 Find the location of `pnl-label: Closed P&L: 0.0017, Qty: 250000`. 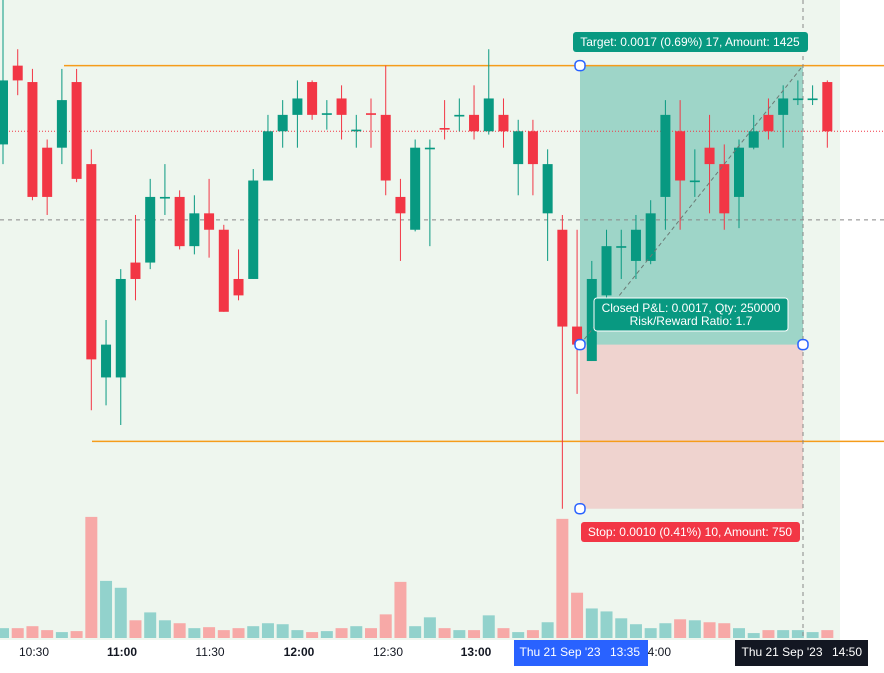

pnl-label: Closed P&L: 0.0017, Qty: 250000 is located at coordinates (691, 308).